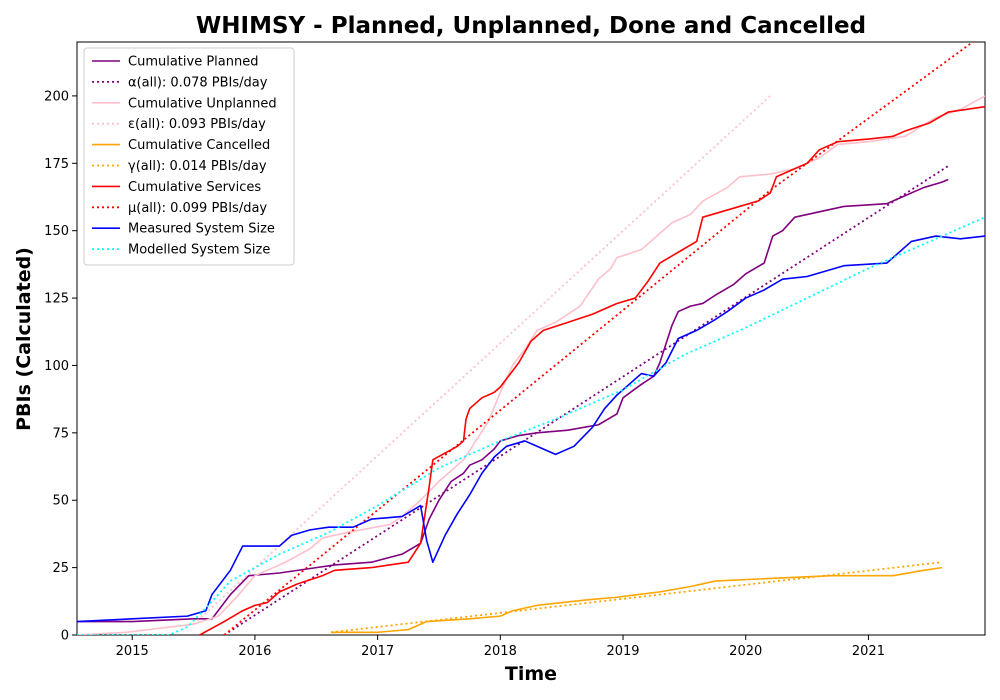 The image size is (1000, 700). What do you see at coordinates (745, 651) in the screenshot?
I see `x-tick-label: 2020` at bounding box center [745, 651].